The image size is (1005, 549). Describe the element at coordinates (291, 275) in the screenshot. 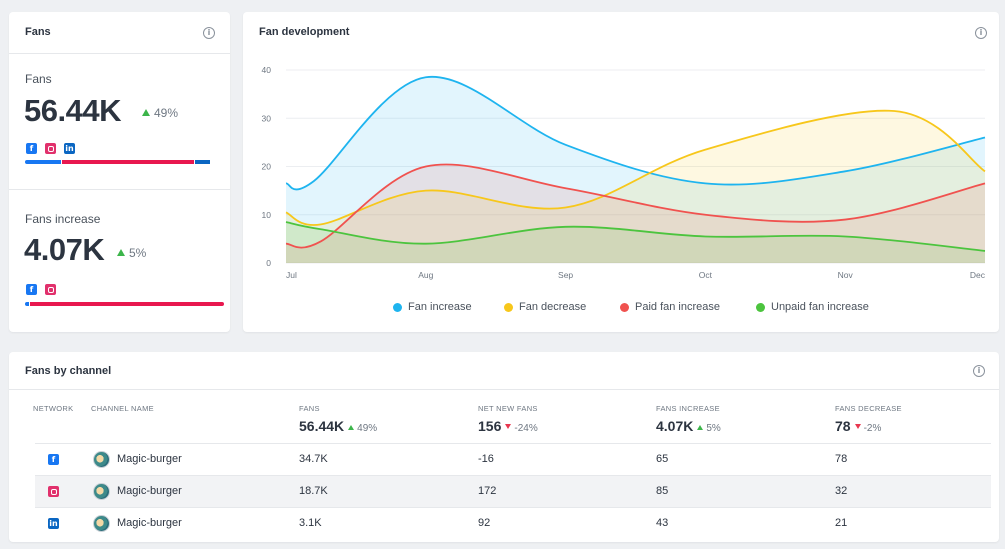

I see `x-tick-label: Jul` at that location.